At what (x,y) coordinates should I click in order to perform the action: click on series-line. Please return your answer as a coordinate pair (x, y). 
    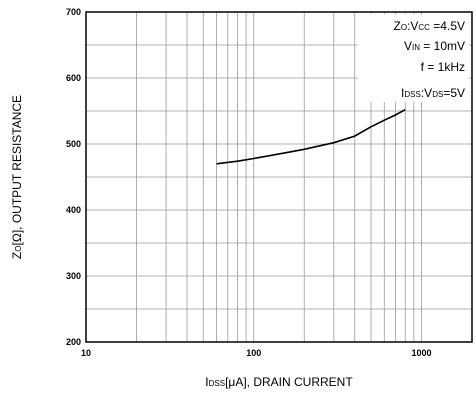
    Looking at the image, I should click on (311, 136).